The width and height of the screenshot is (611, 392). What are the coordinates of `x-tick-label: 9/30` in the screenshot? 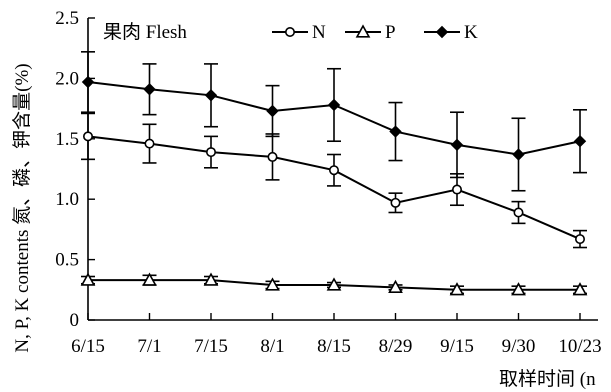 It's located at (519, 346).